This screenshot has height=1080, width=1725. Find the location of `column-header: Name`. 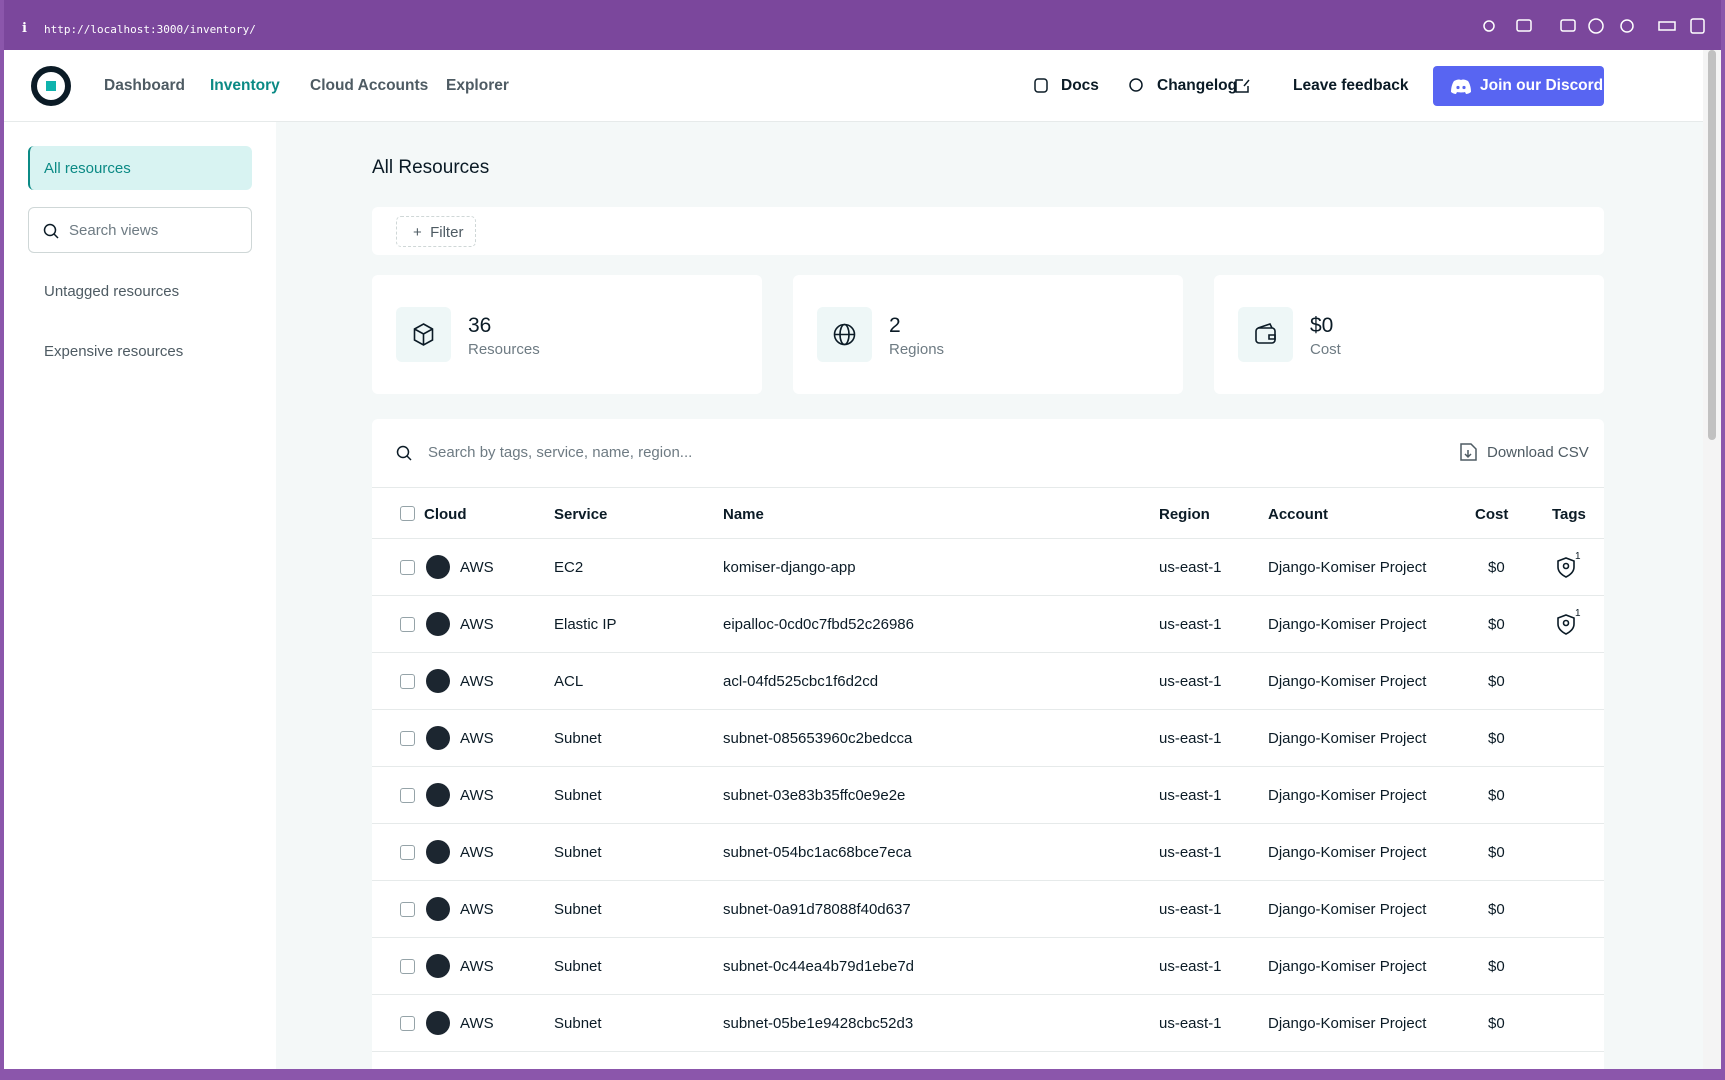

column-header: Name is located at coordinates (743, 514).